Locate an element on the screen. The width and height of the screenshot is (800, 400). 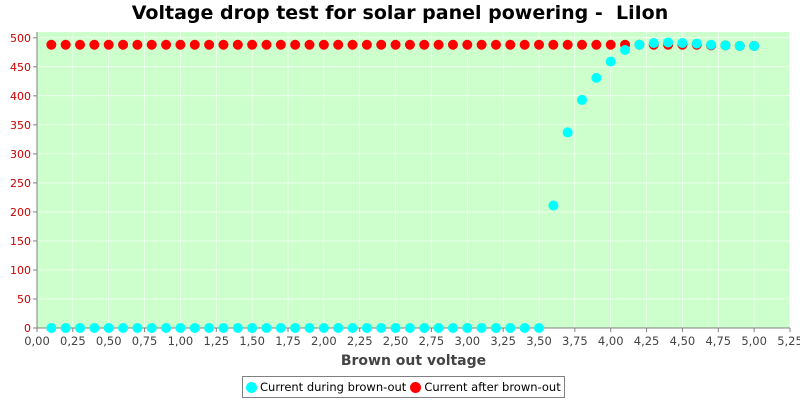
x-tick-label: 4,50 is located at coordinates (683, 341).